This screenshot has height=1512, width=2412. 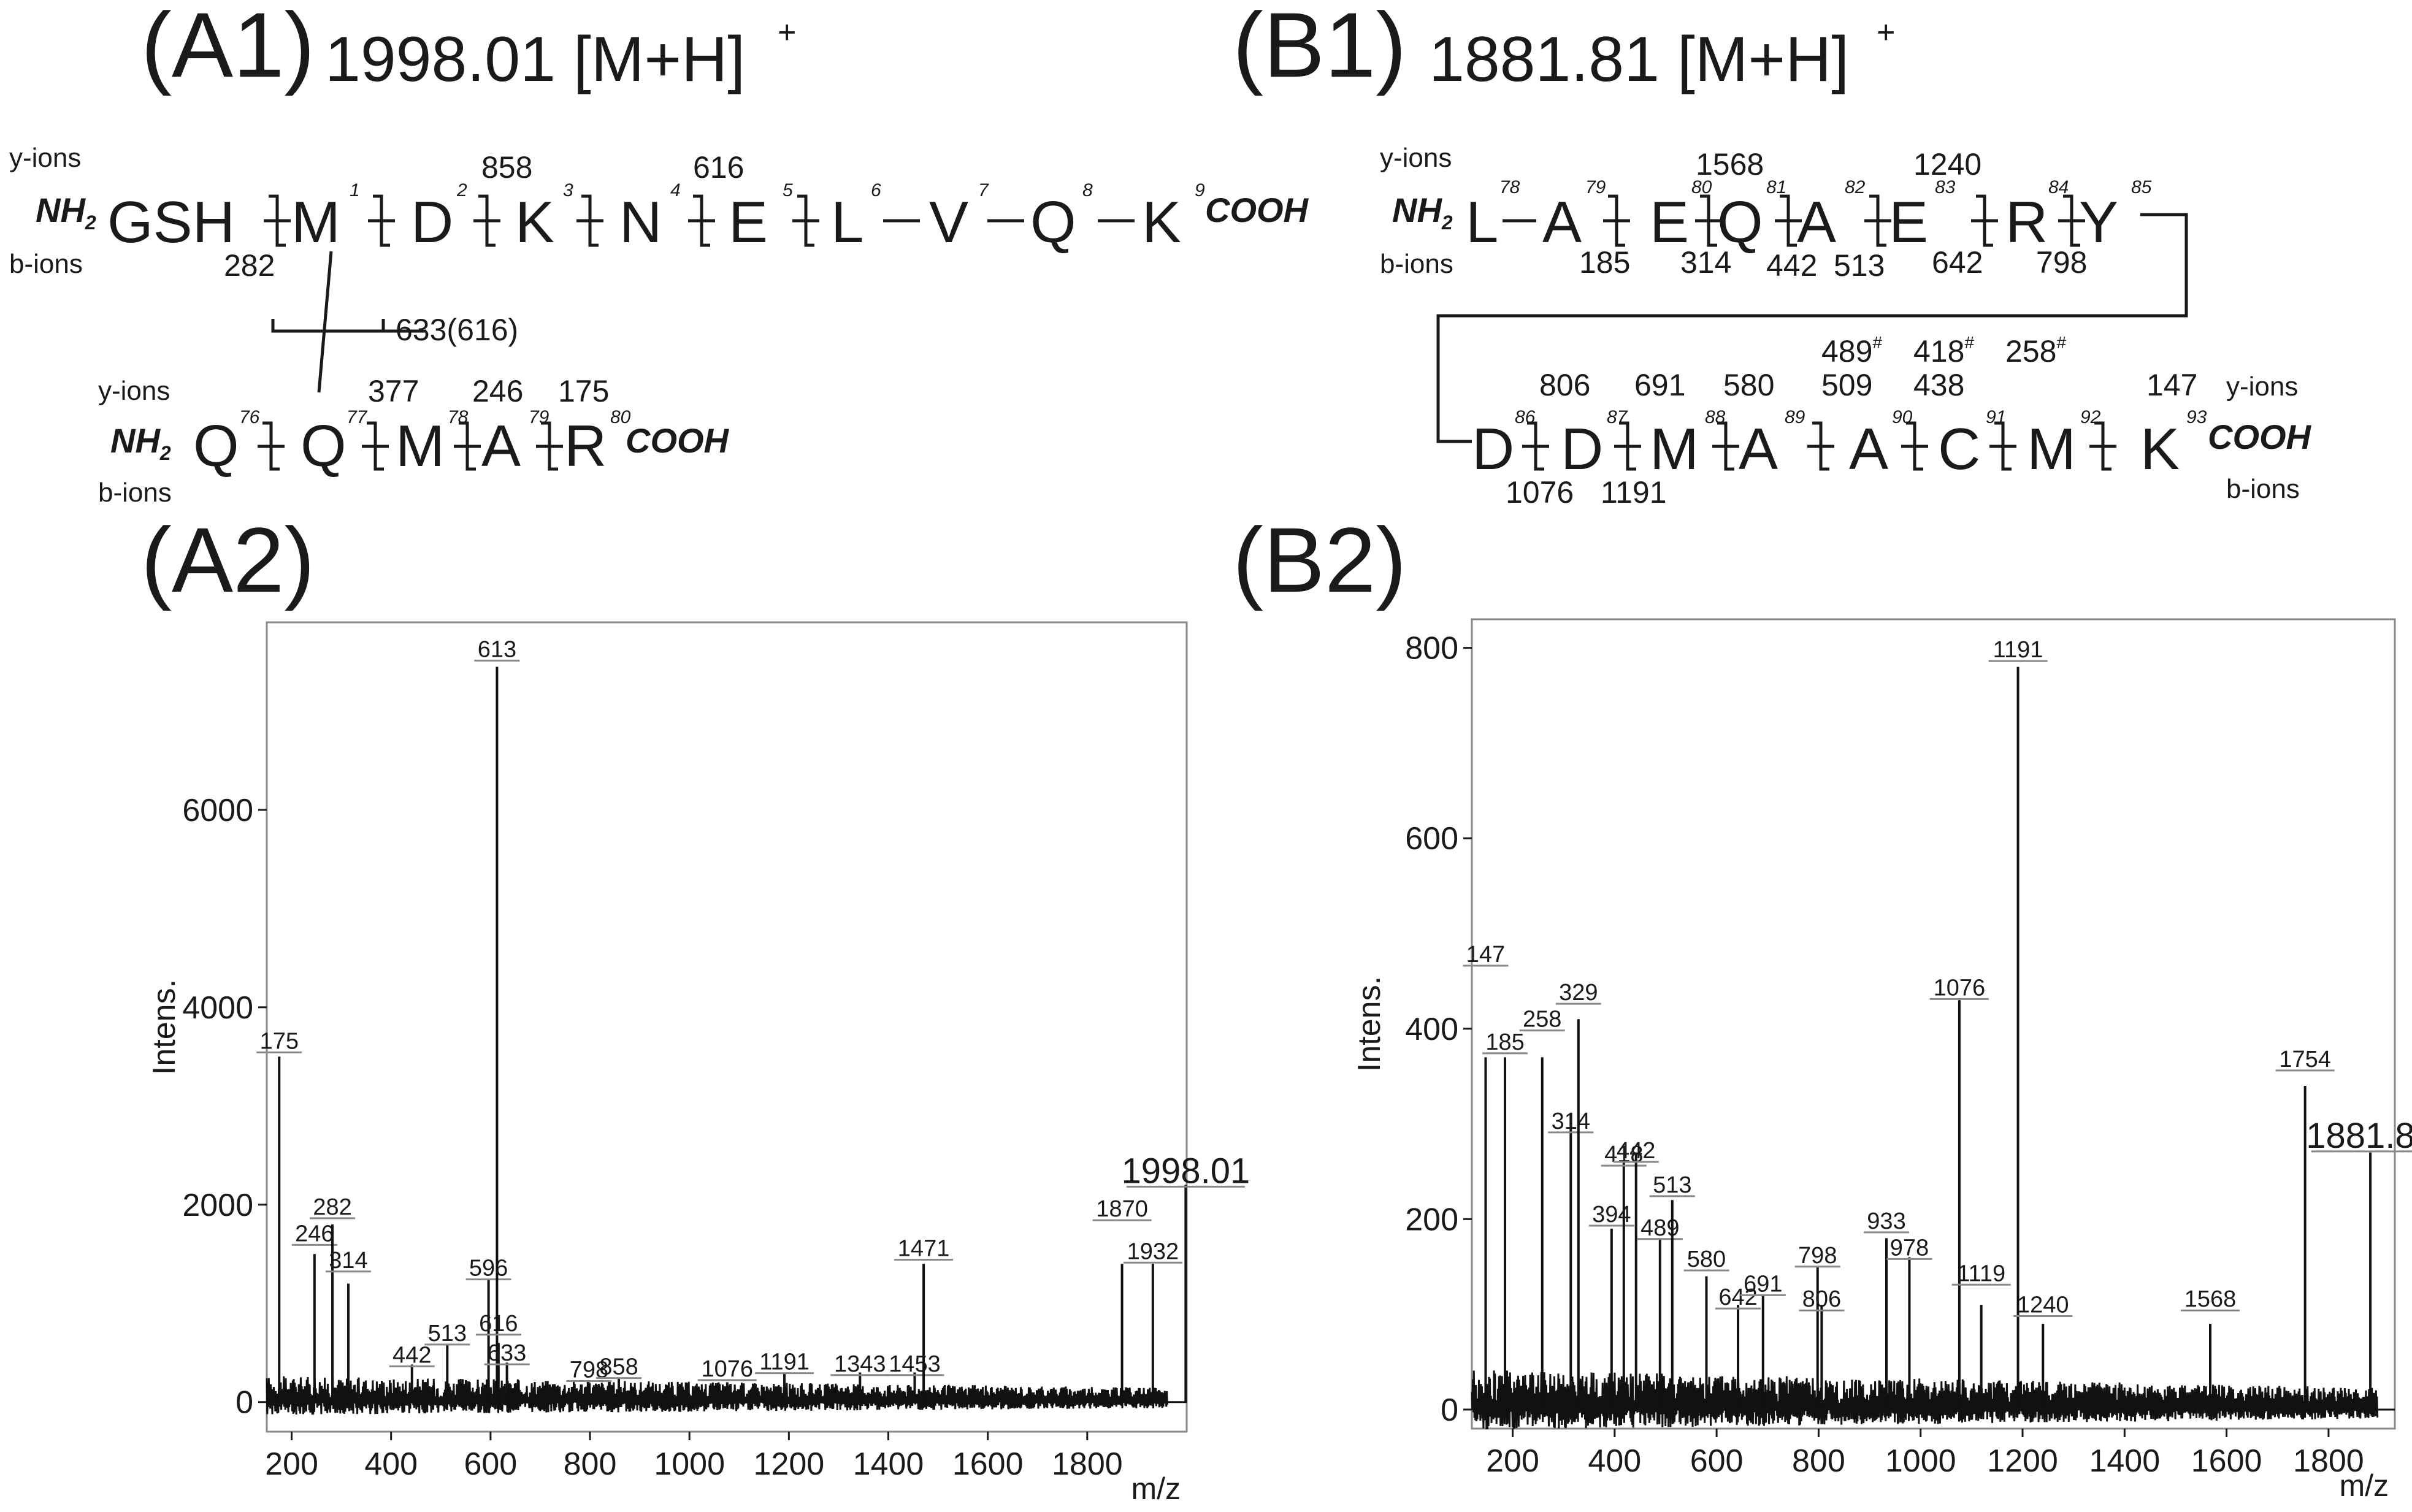 What do you see at coordinates (2305, 1059) in the screenshot?
I see `peak-label: 1754` at bounding box center [2305, 1059].